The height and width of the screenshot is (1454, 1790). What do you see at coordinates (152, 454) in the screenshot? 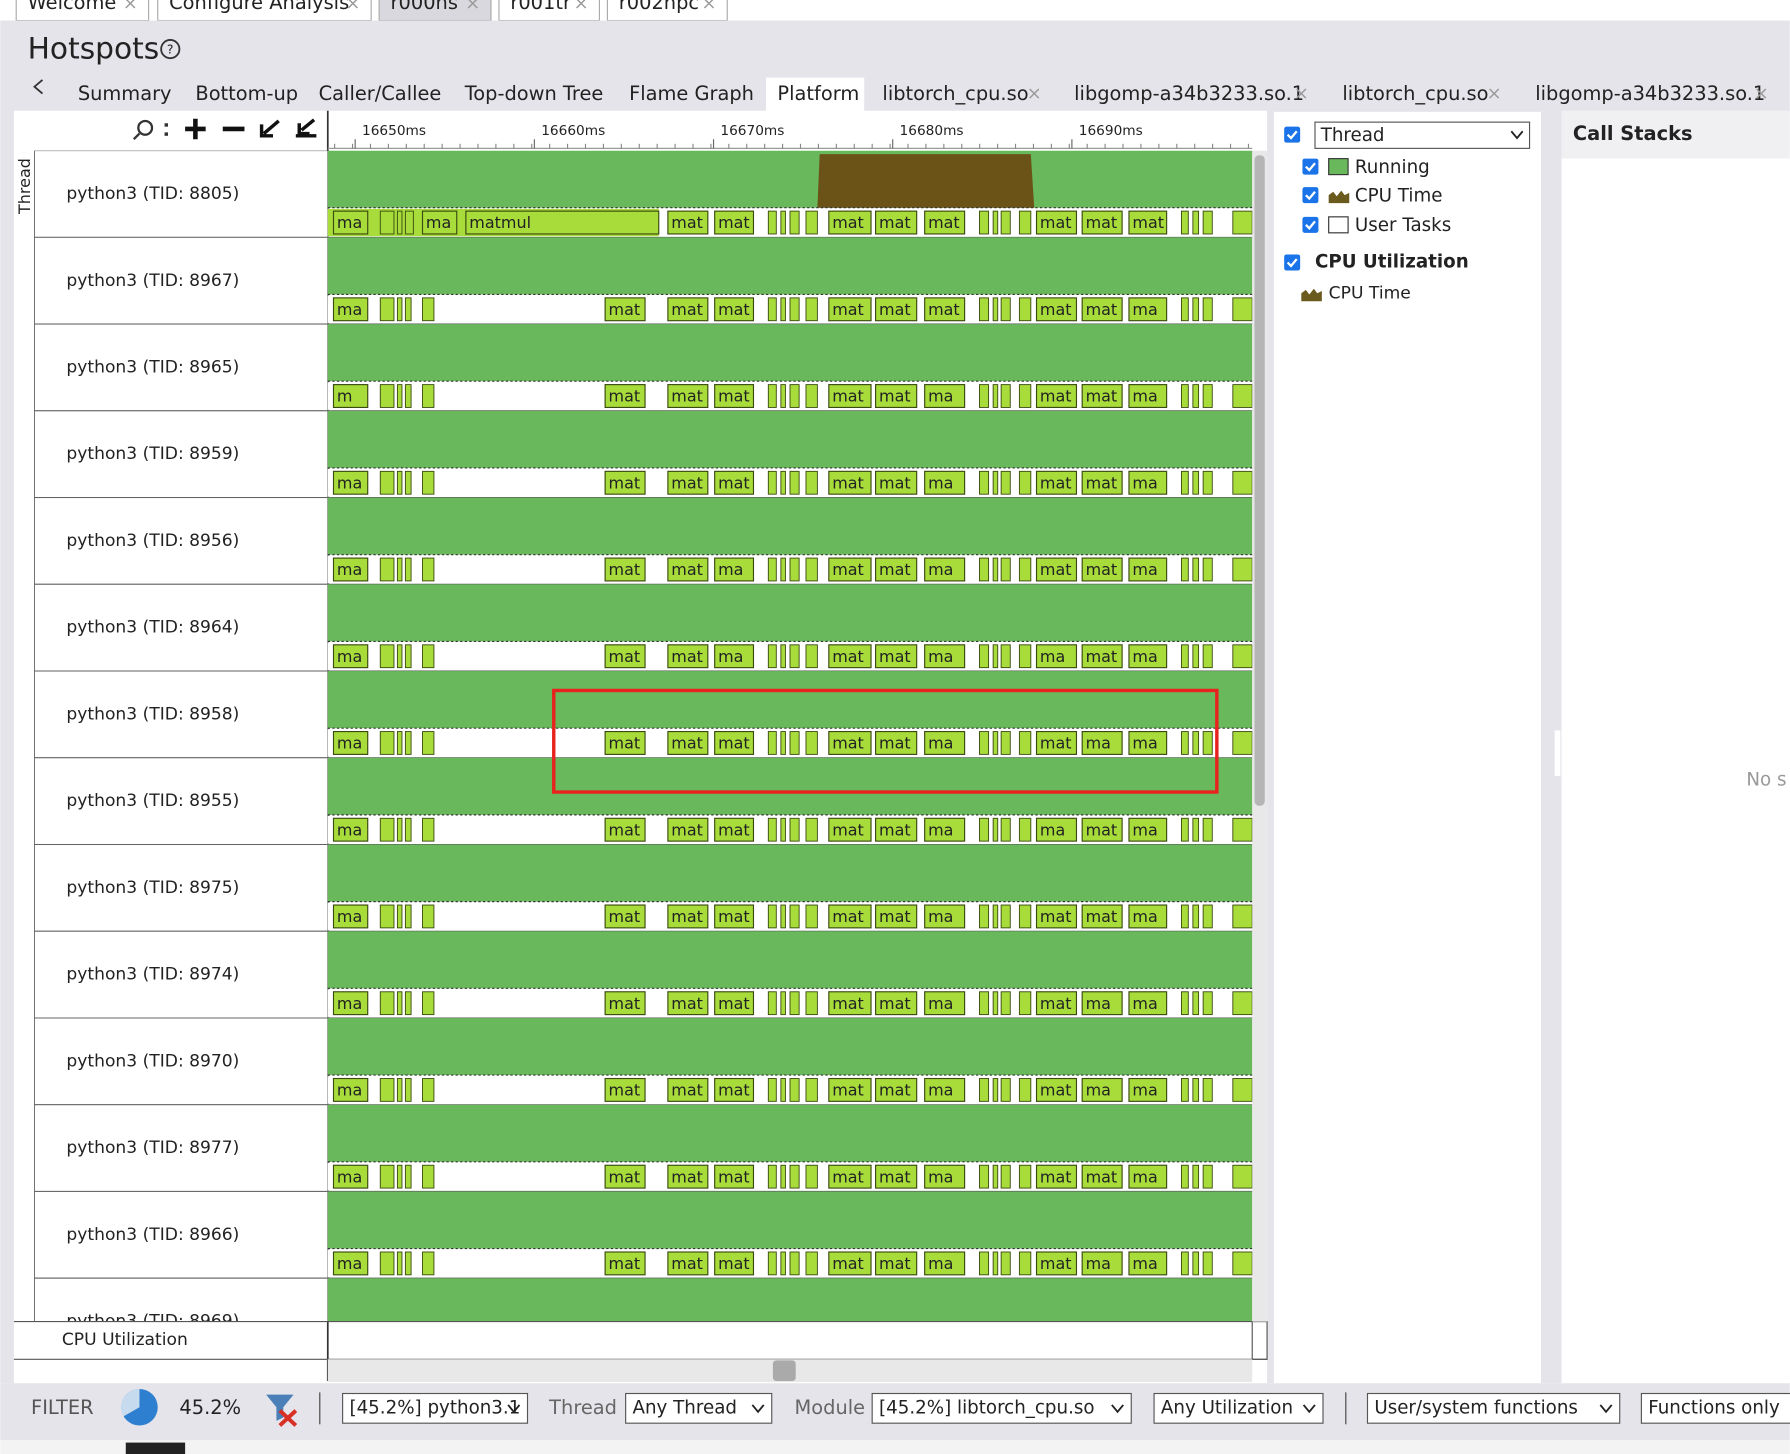
I see `thread-name: python3 (TID: 8959)` at bounding box center [152, 454].